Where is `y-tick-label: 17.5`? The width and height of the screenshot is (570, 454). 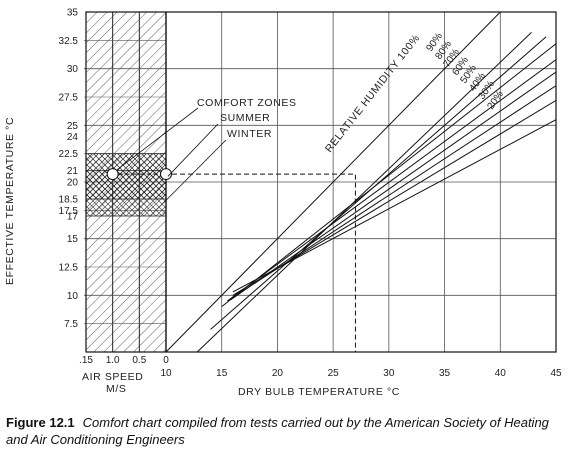 y-tick-label: 17.5 is located at coordinates (69, 211).